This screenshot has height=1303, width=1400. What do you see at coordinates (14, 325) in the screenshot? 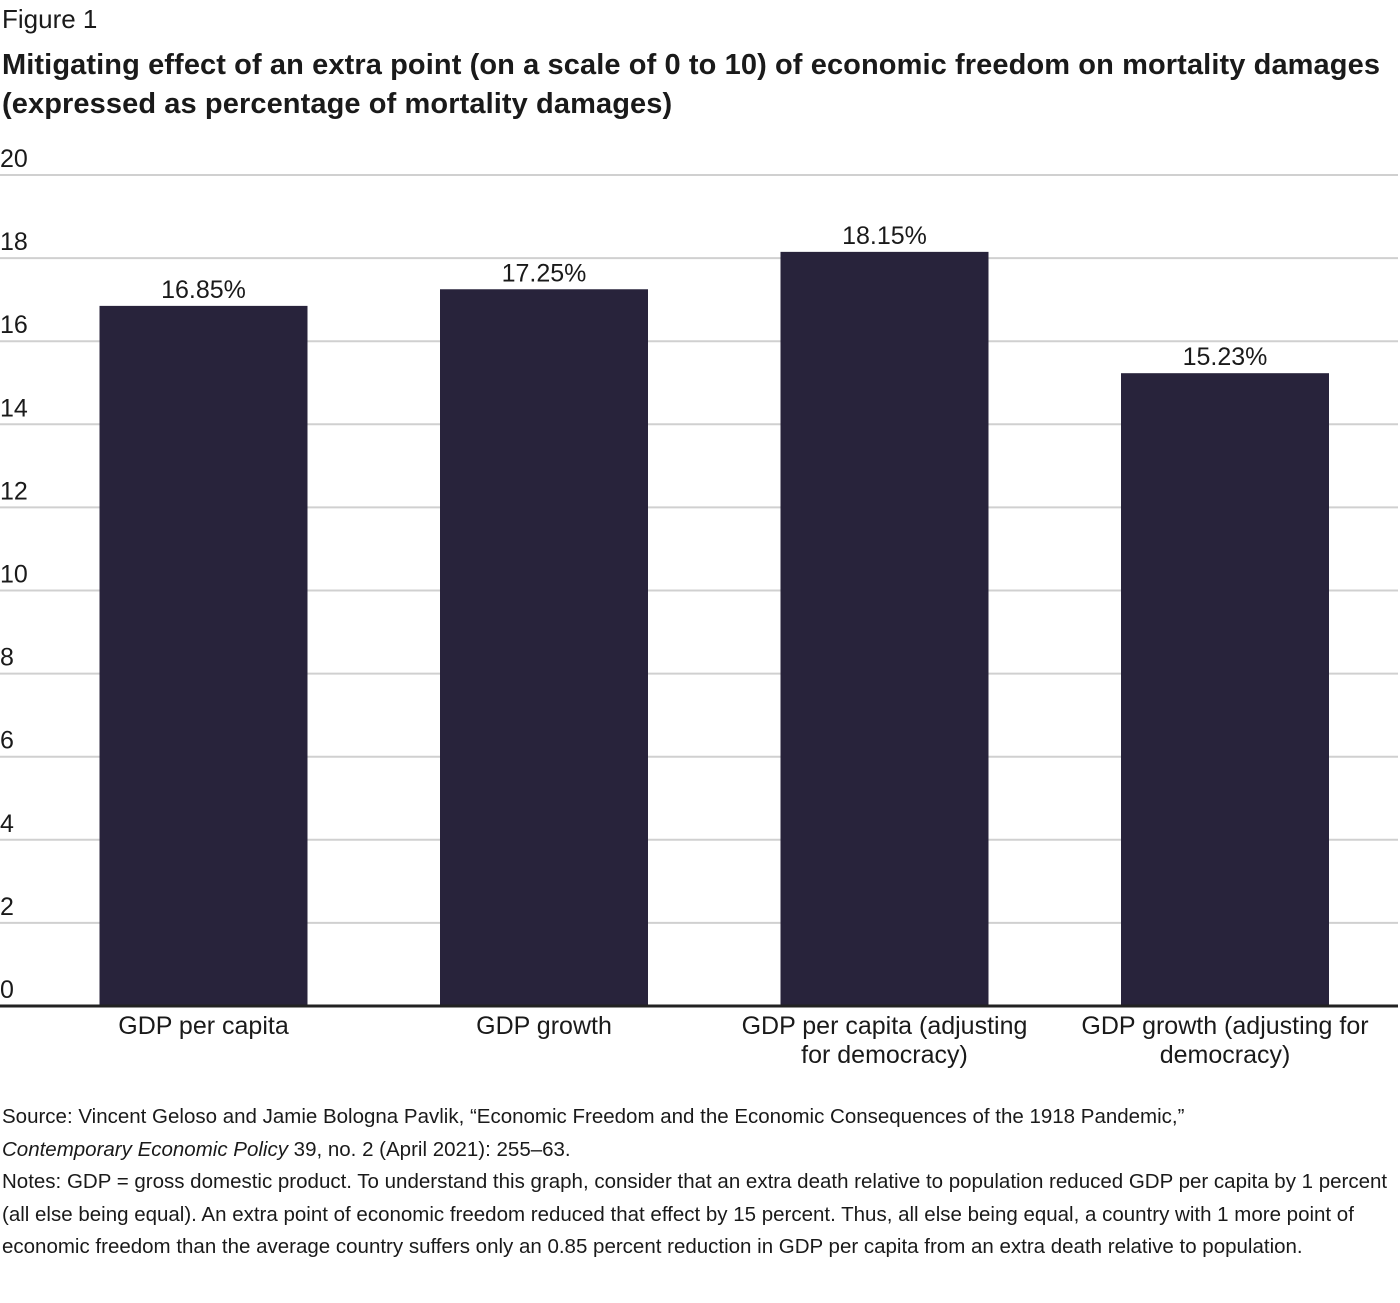
I see `y-tick-label: 16` at bounding box center [14, 325].